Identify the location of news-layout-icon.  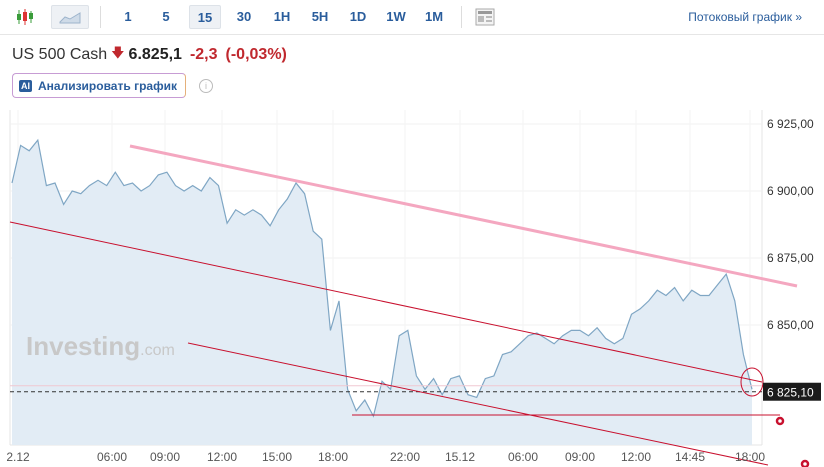
(485, 17).